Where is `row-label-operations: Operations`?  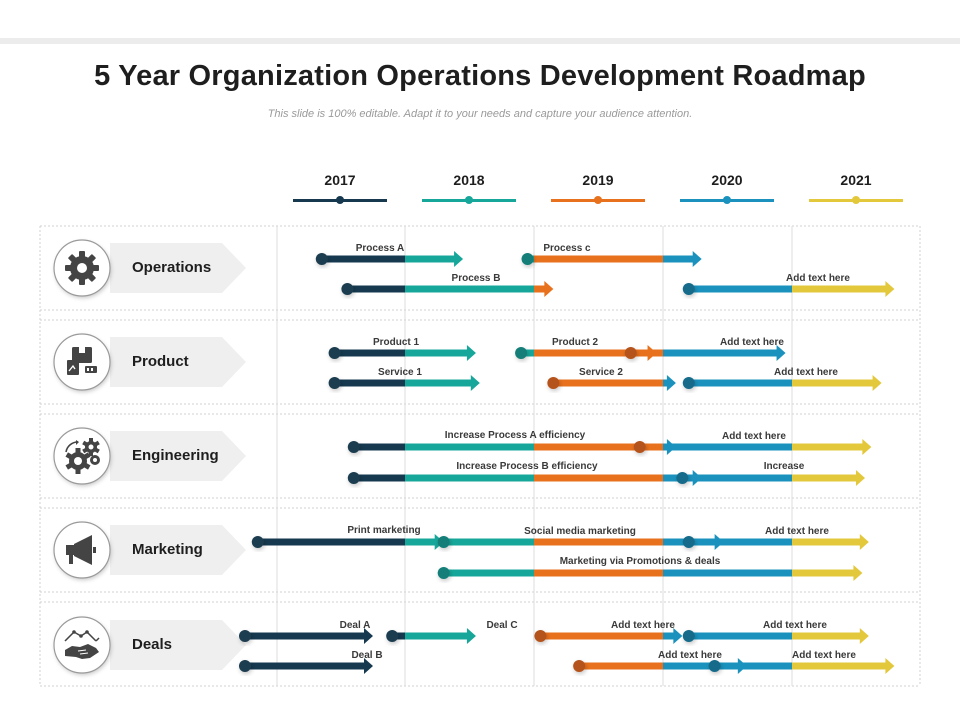 row-label-operations: Operations is located at coordinates (172, 267).